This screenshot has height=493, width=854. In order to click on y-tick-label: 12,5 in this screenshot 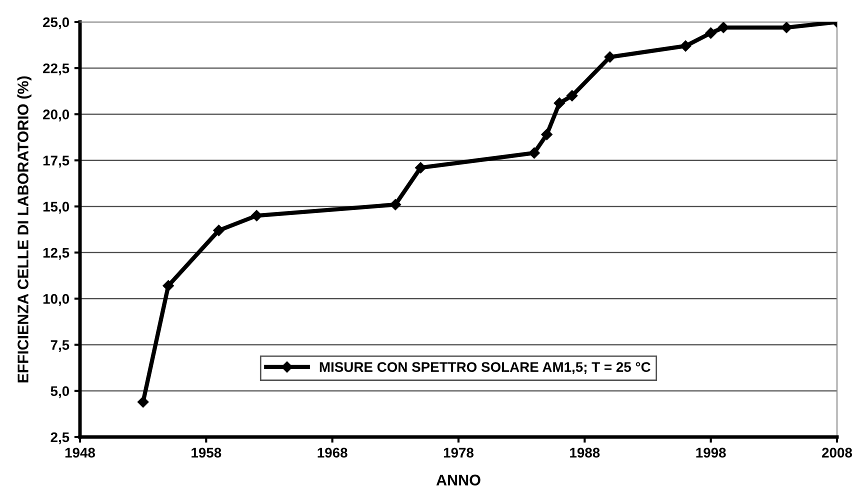, I will do `click(56, 254)`.